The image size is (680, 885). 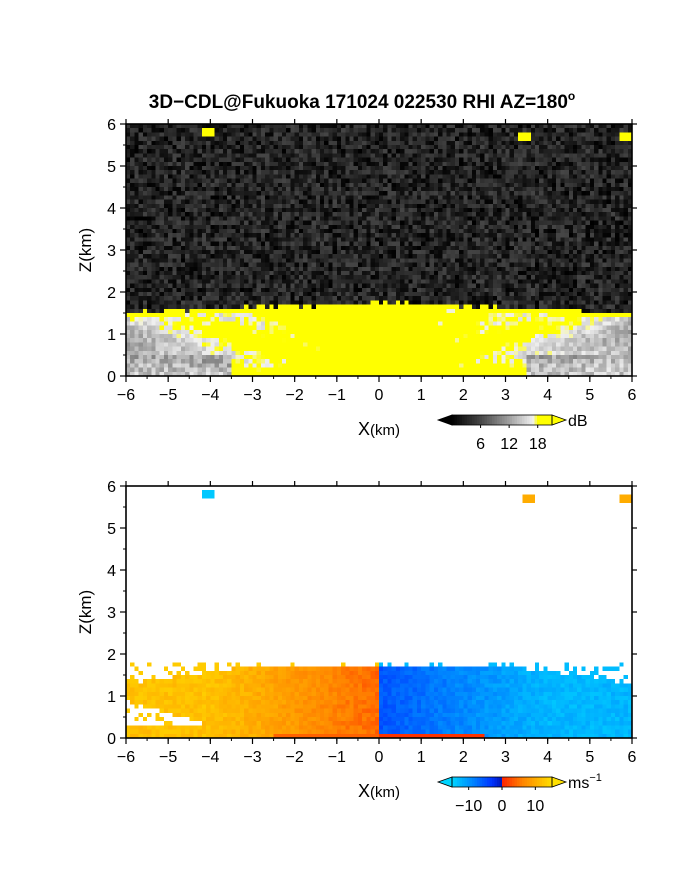 I want to click on colorbar-unit: ms−1, so click(x=585, y=782).